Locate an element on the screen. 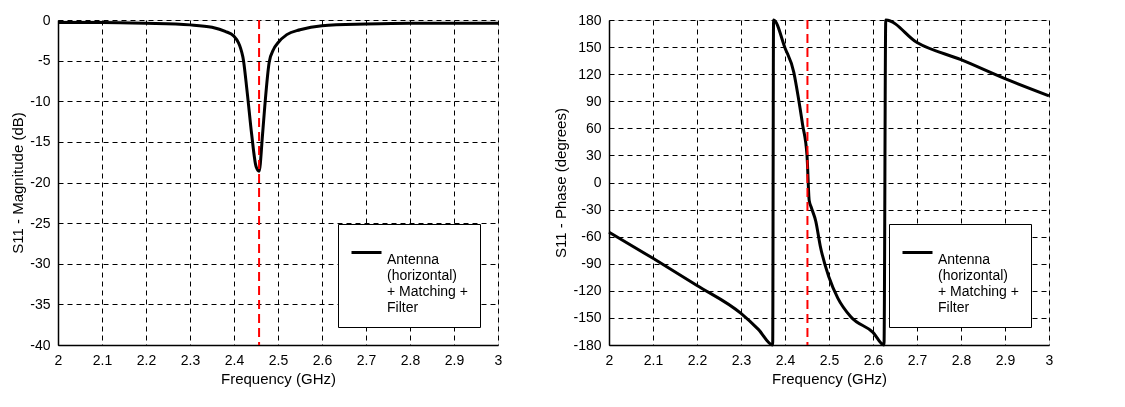 This screenshot has height=407, width=1125. y-tick-label: -10 is located at coordinates (40, 100).